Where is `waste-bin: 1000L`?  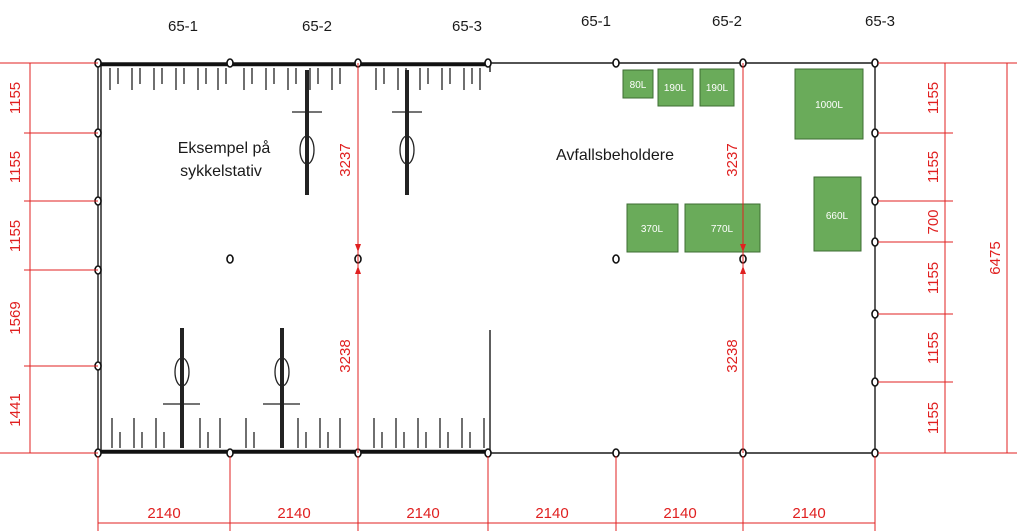
waste-bin: 1000L is located at coordinates (829, 104).